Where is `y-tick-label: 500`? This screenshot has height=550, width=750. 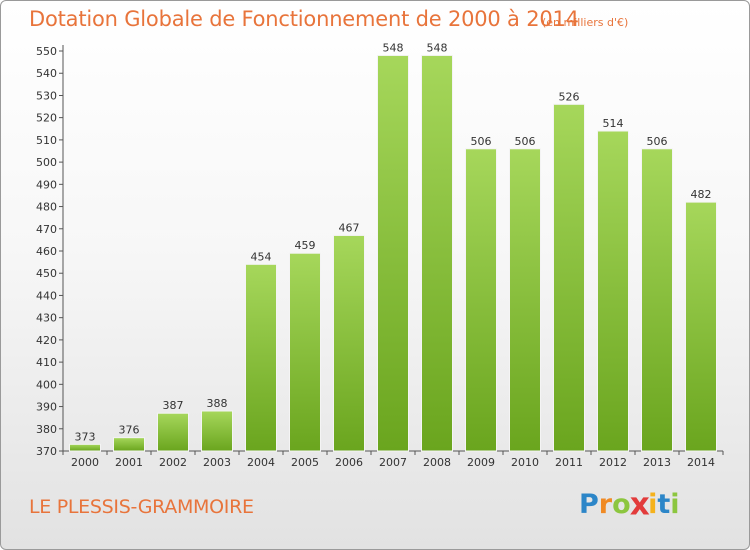 y-tick-label: 500 is located at coordinates (46, 162).